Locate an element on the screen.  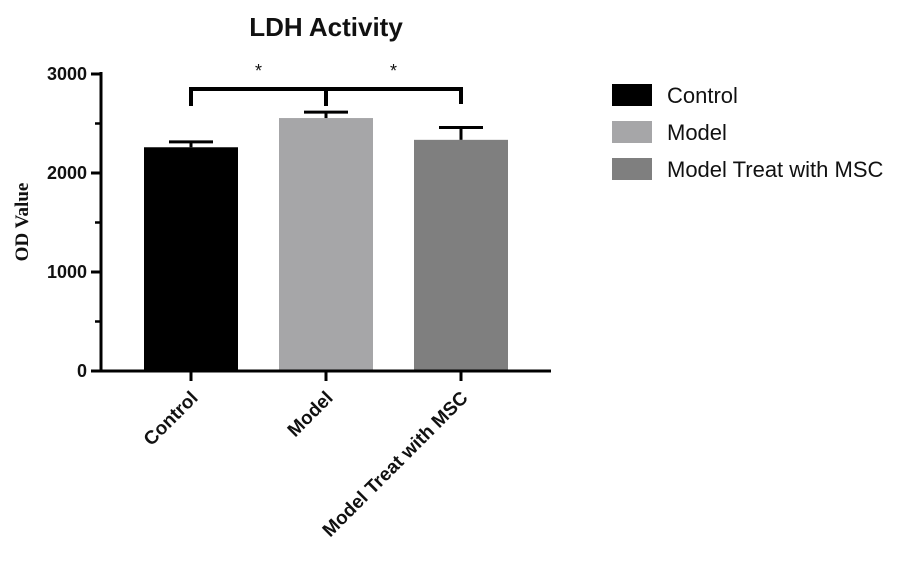
legend-label: Control is located at coordinates (702, 95).